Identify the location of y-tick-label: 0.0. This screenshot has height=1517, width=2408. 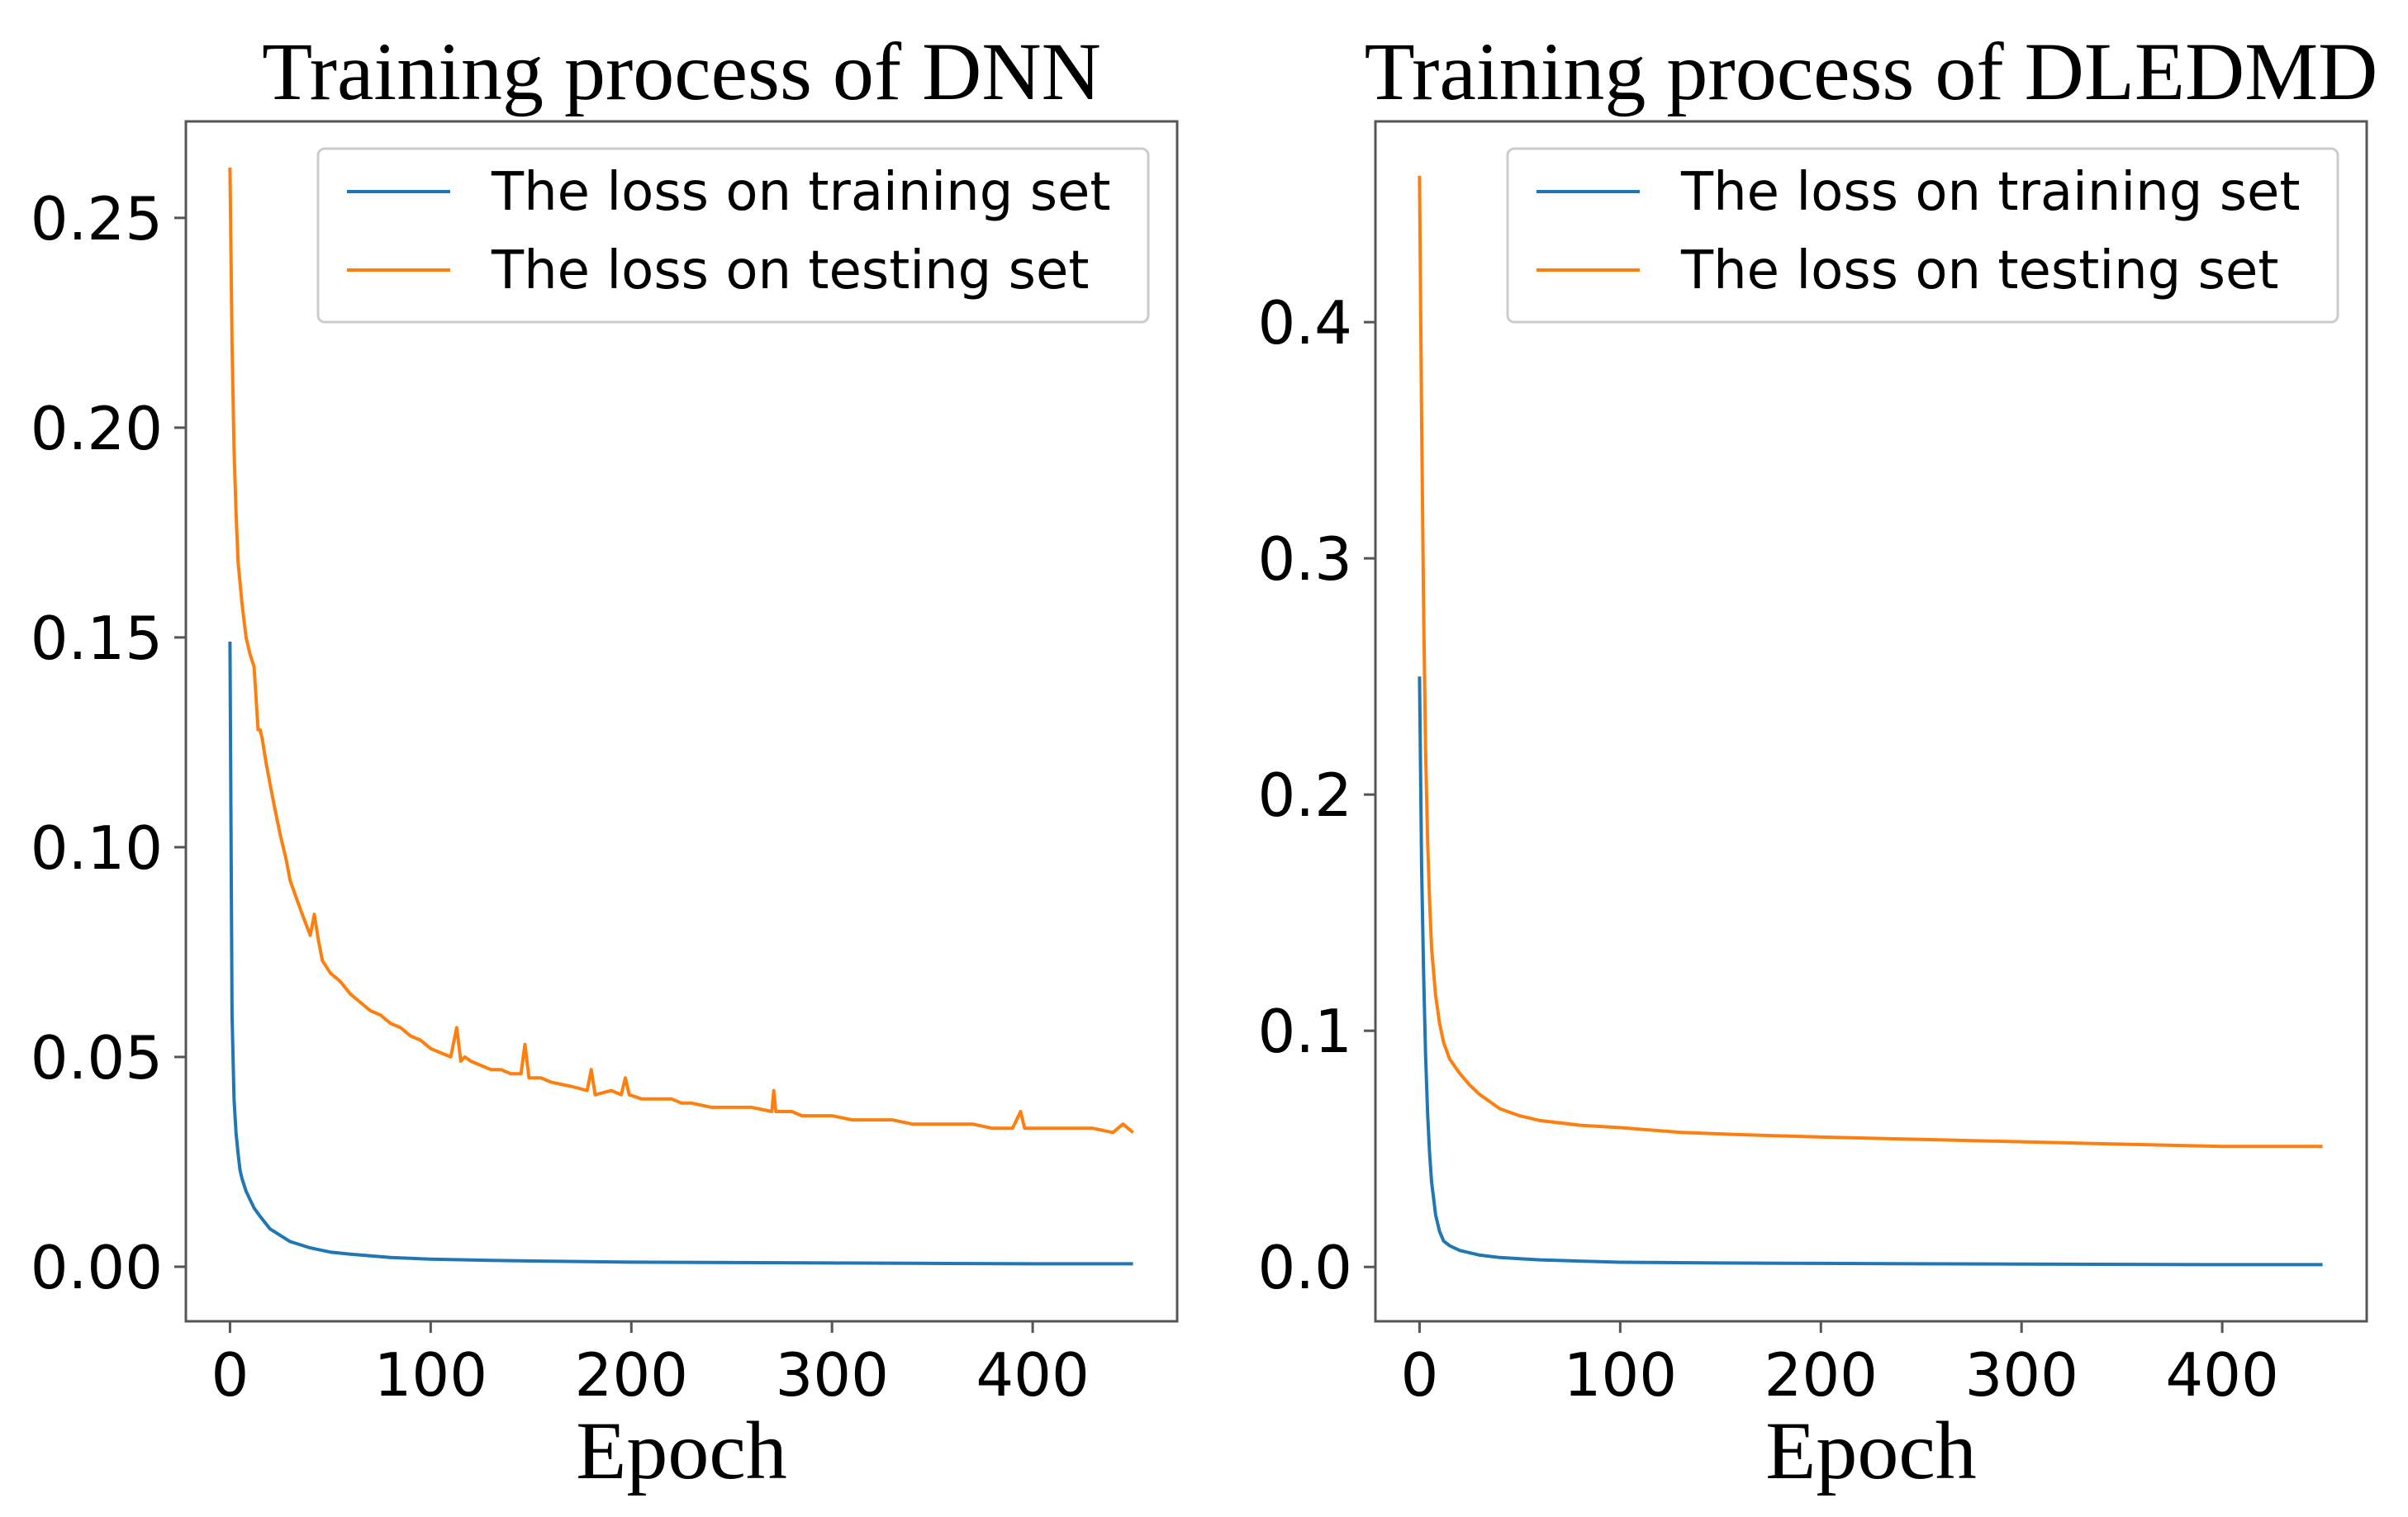
(1305, 1267).